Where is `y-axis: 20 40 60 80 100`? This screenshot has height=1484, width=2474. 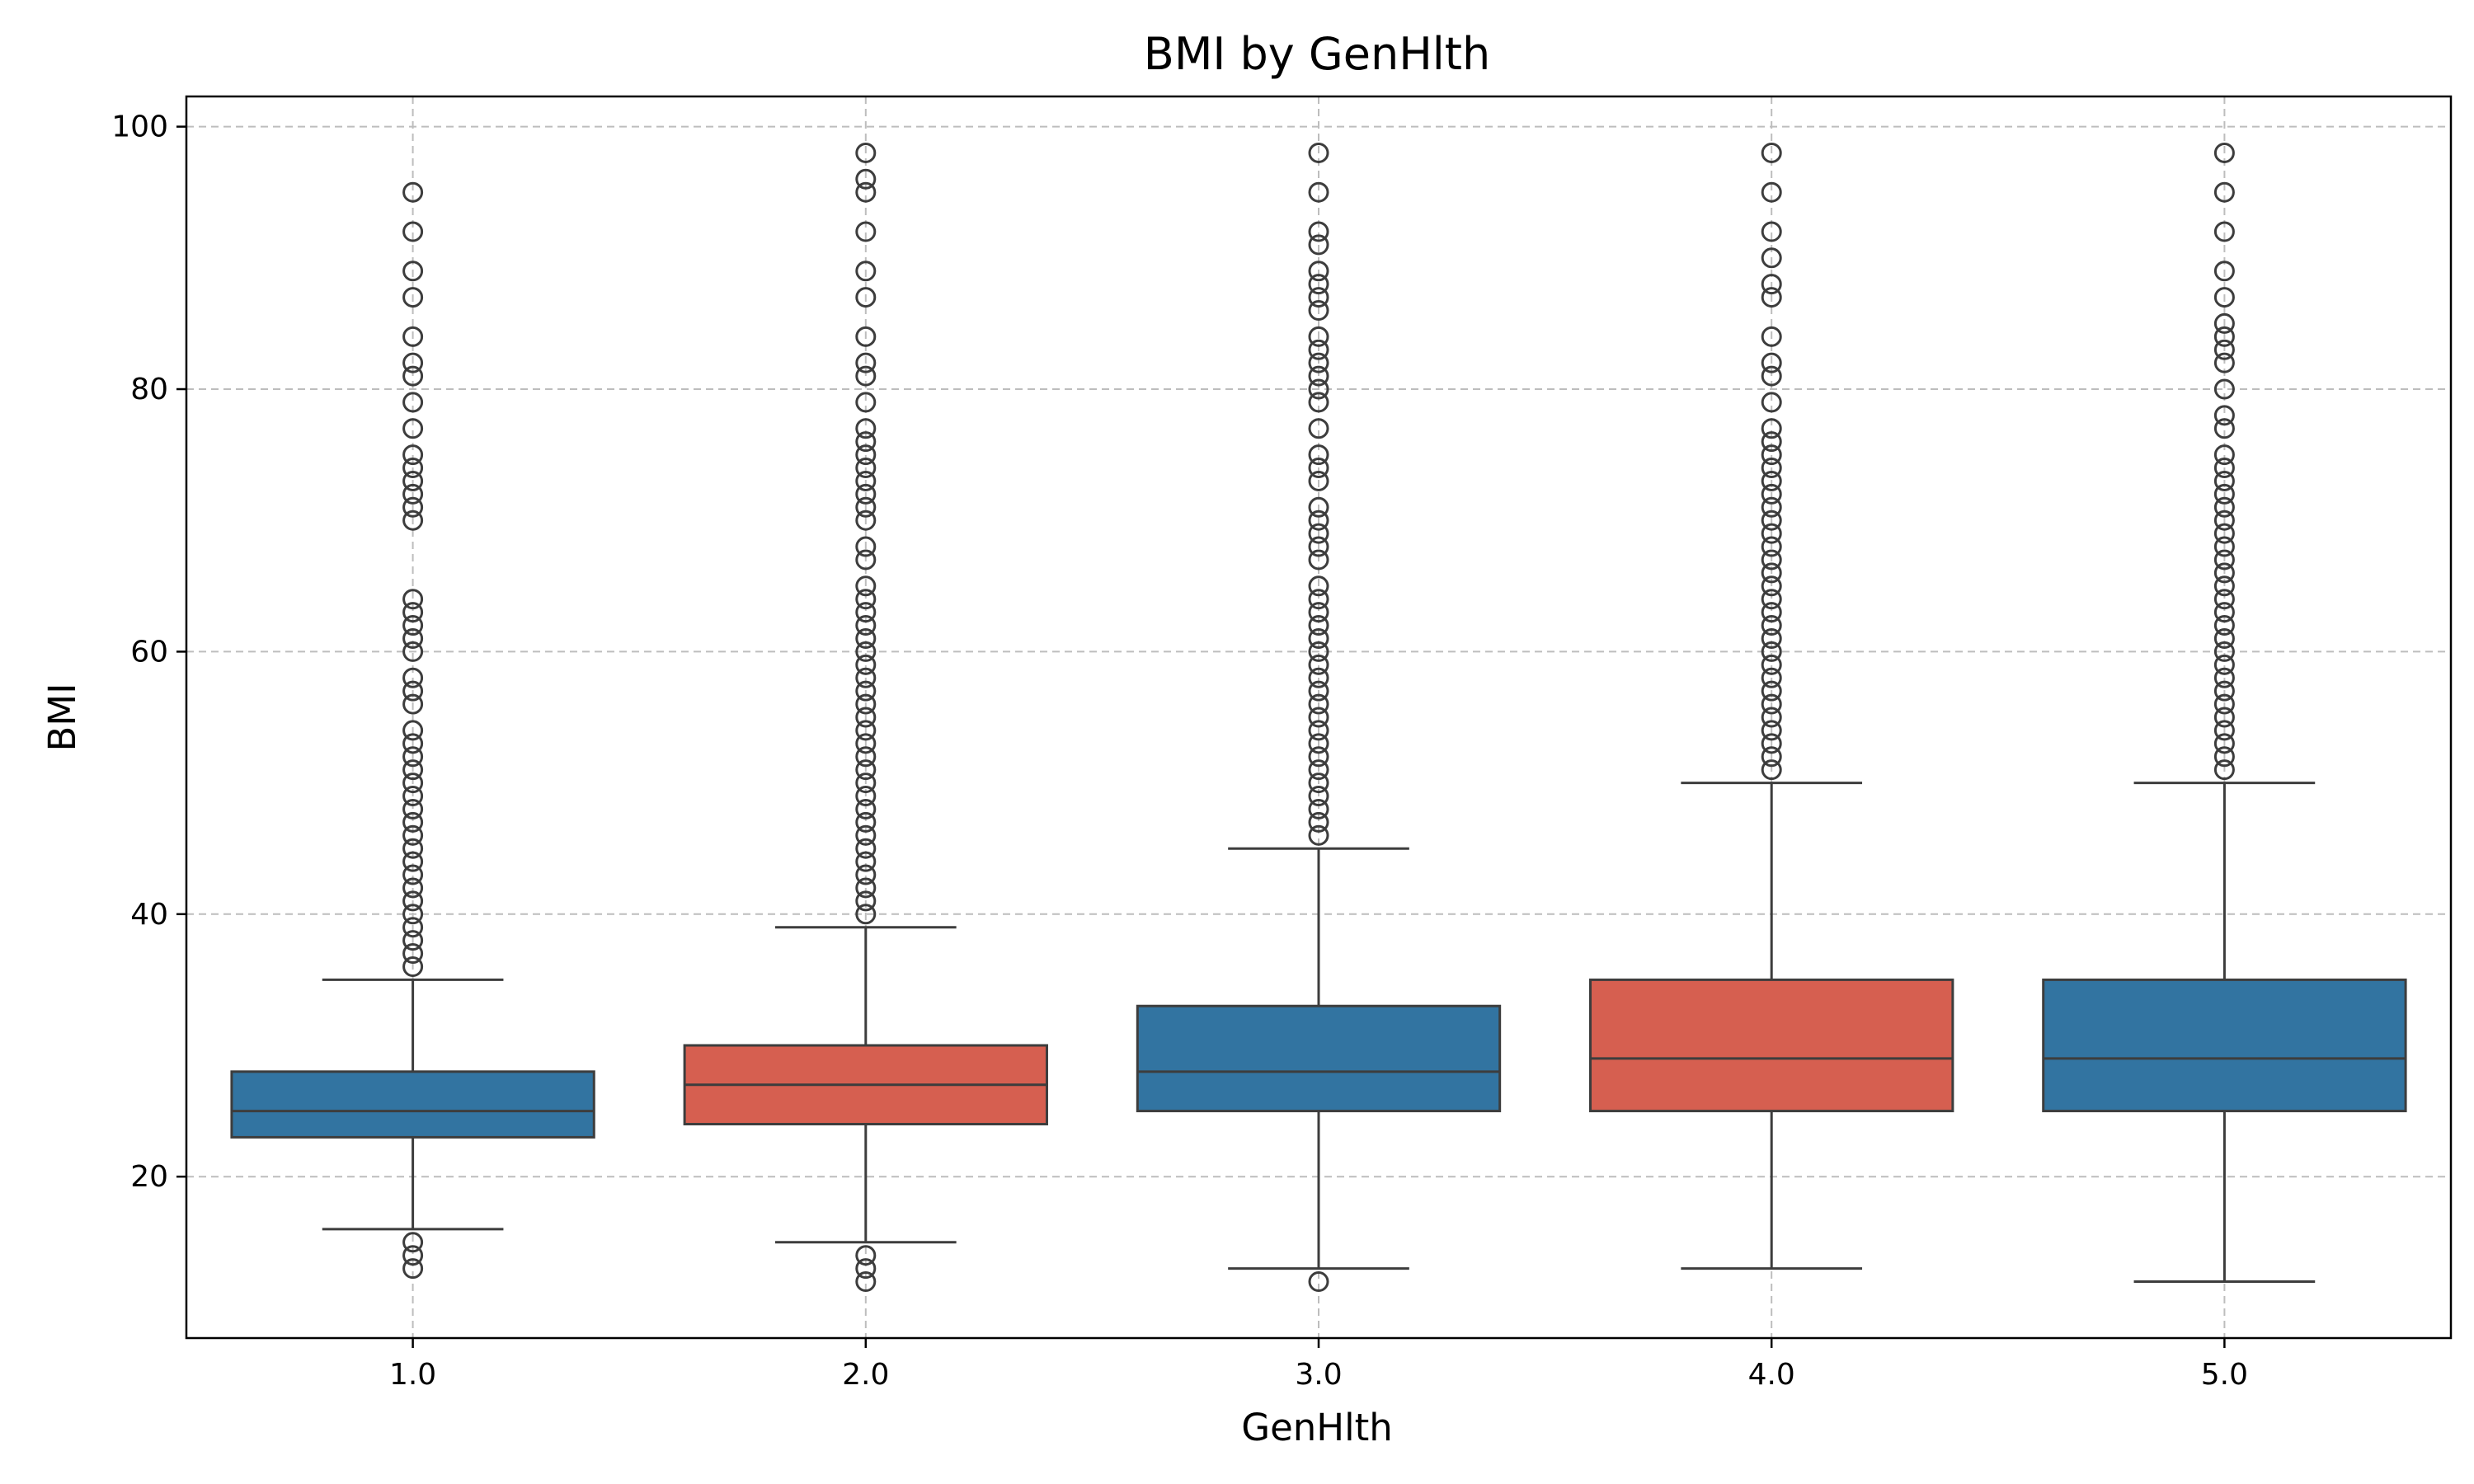 y-axis: 20 40 60 80 100 is located at coordinates (148, 652).